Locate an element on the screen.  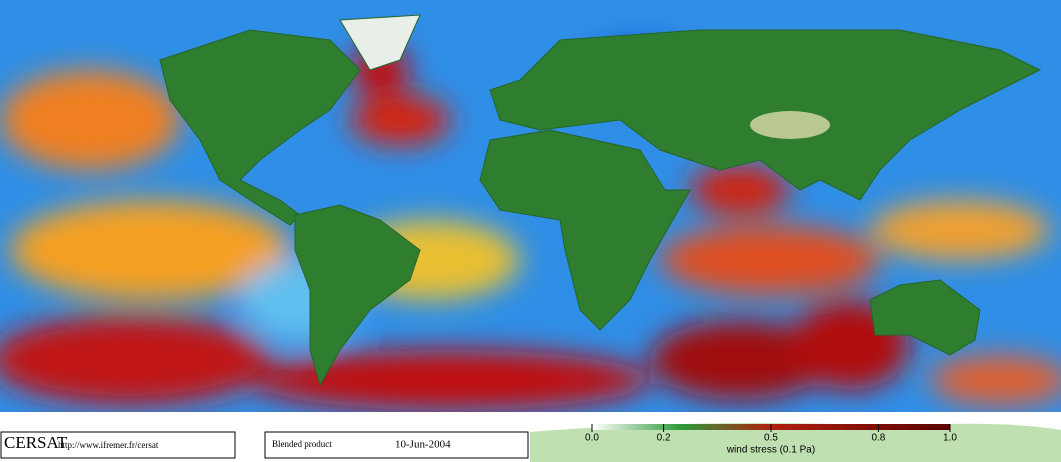
logo: CERSAT is located at coordinates (36, 442).